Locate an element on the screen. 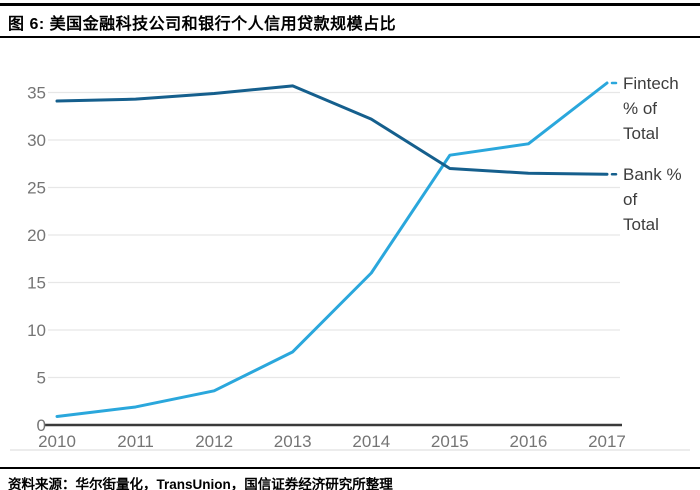 The image size is (700, 490). x-tick-label: 2010 is located at coordinates (57, 441).